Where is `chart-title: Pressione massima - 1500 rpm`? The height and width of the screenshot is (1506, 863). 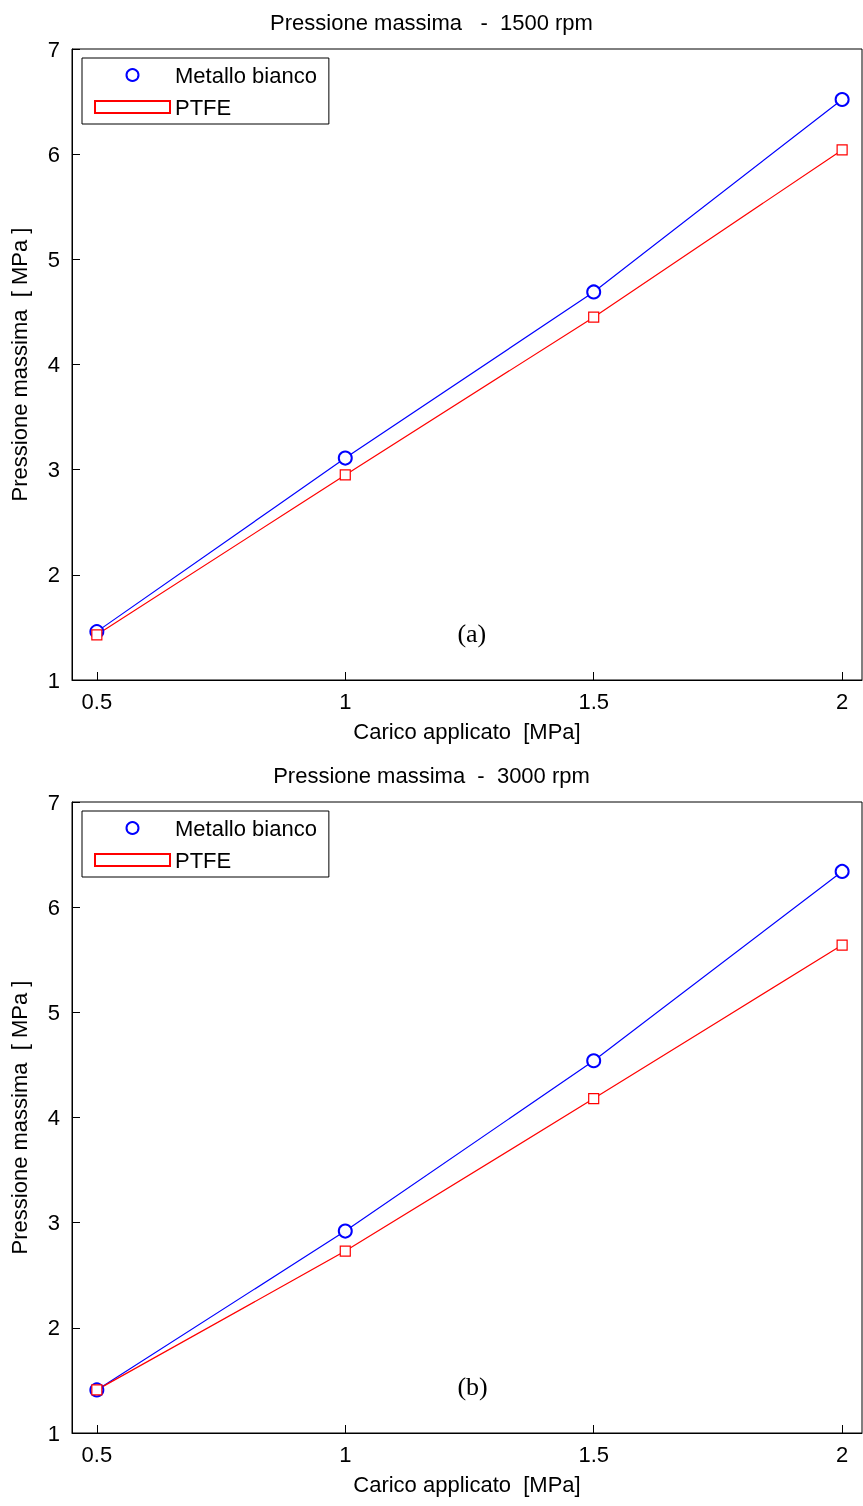 chart-title: Pressione massima - 1500 rpm is located at coordinates (431, 22).